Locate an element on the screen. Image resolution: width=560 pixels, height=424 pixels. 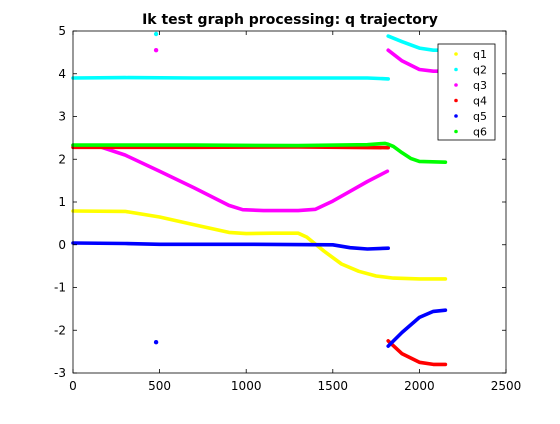
x-tick-label: 2500 is located at coordinates (506, 386).